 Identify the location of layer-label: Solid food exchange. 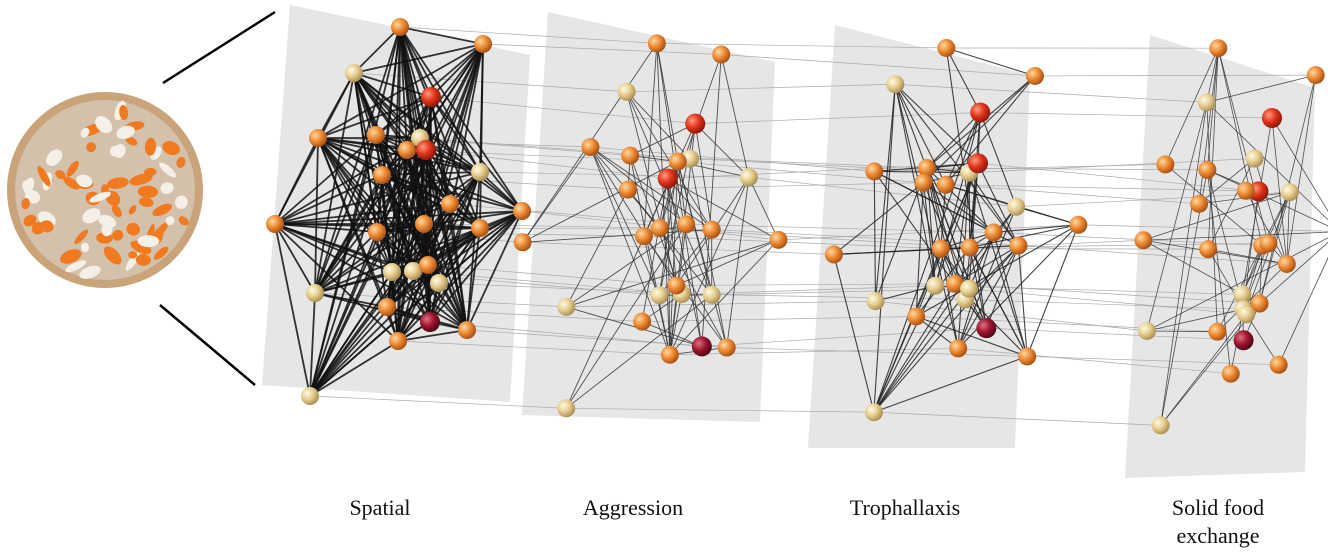
(1218, 521).